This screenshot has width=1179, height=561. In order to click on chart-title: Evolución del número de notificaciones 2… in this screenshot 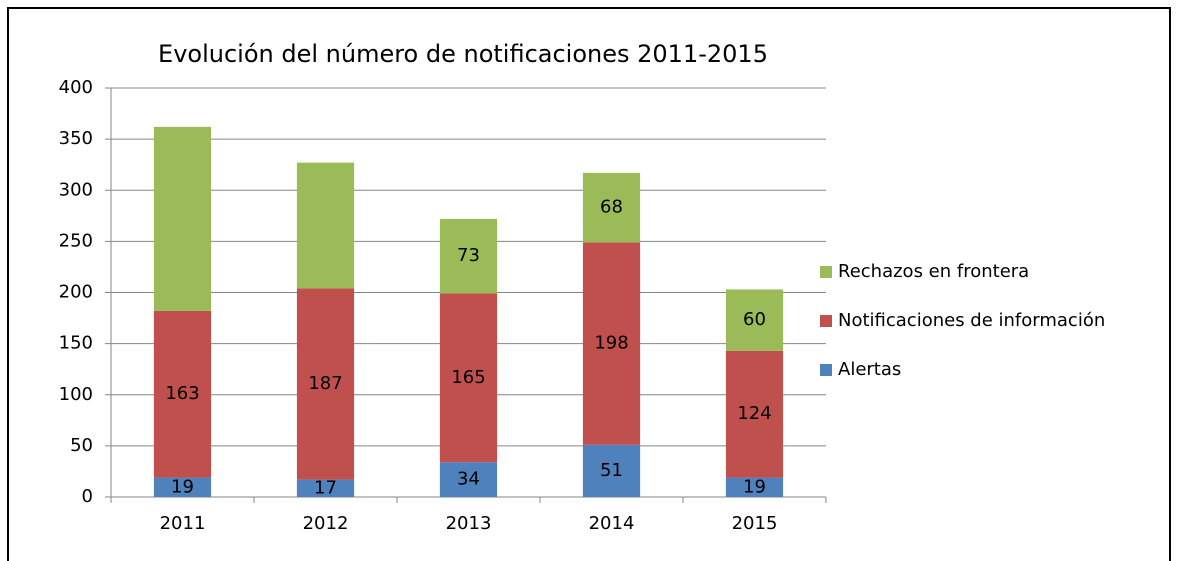, I will do `click(463, 54)`.